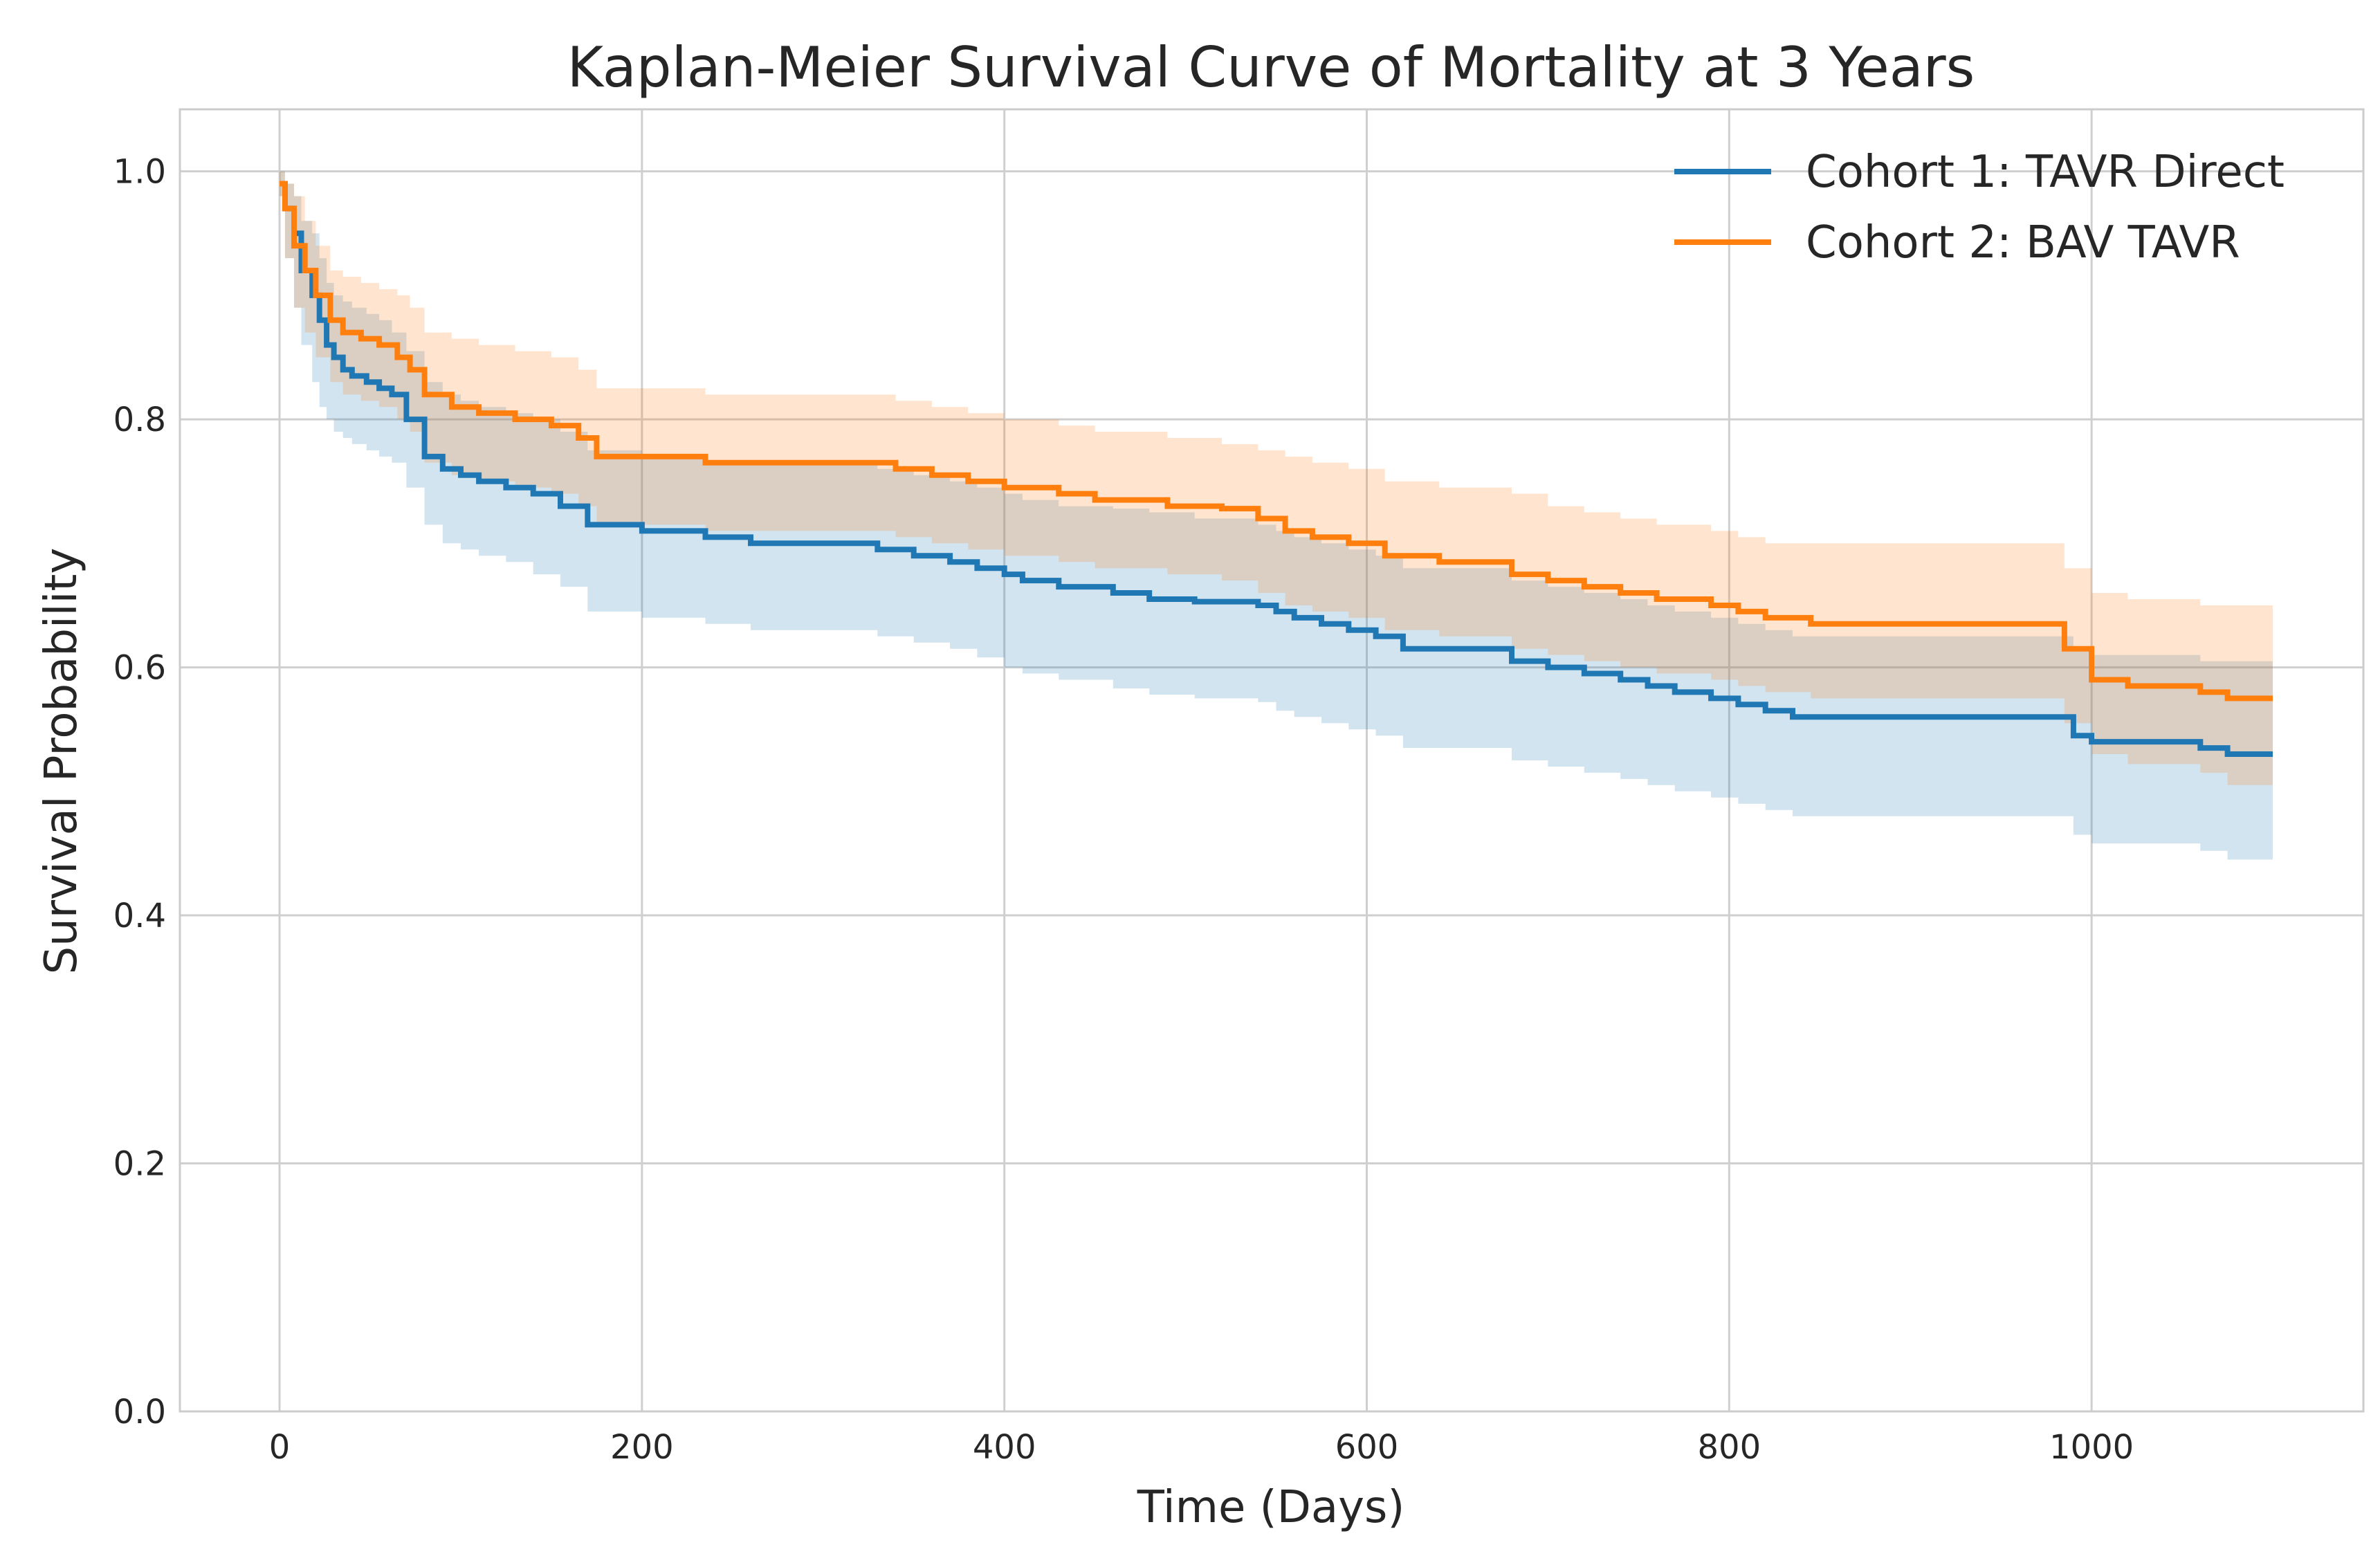 The height and width of the screenshot is (1556, 2380). I want to click on x-tick-label: 600, so click(1367, 1447).